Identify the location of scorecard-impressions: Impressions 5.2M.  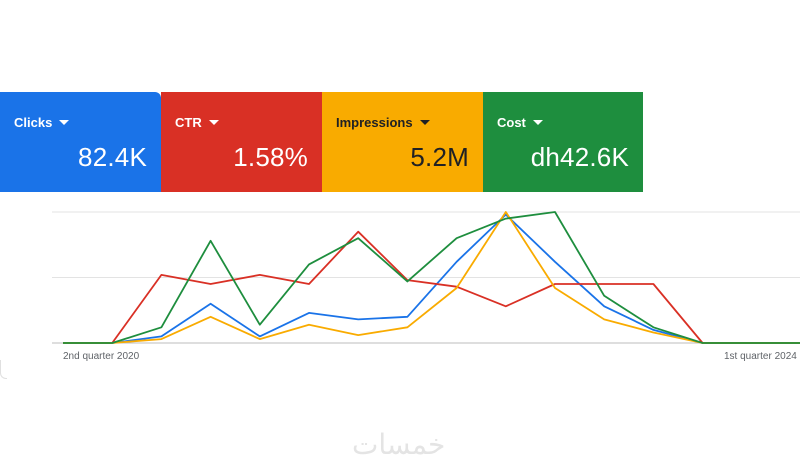
(402, 142).